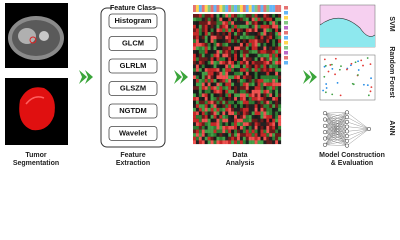  Describe the element at coordinates (352, 155) in the screenshot. I see `stage-label: Model Construction` at that location.